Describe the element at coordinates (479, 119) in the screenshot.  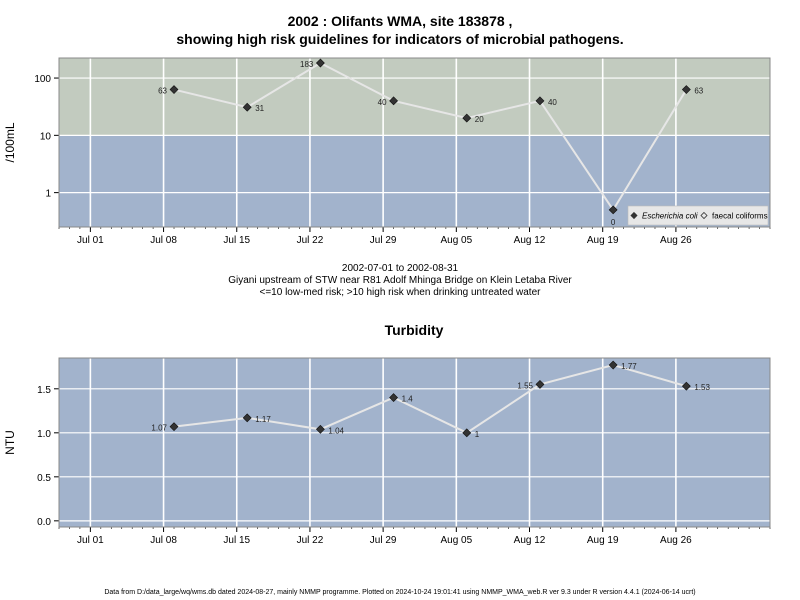
I see `data-label: 20` at that location.